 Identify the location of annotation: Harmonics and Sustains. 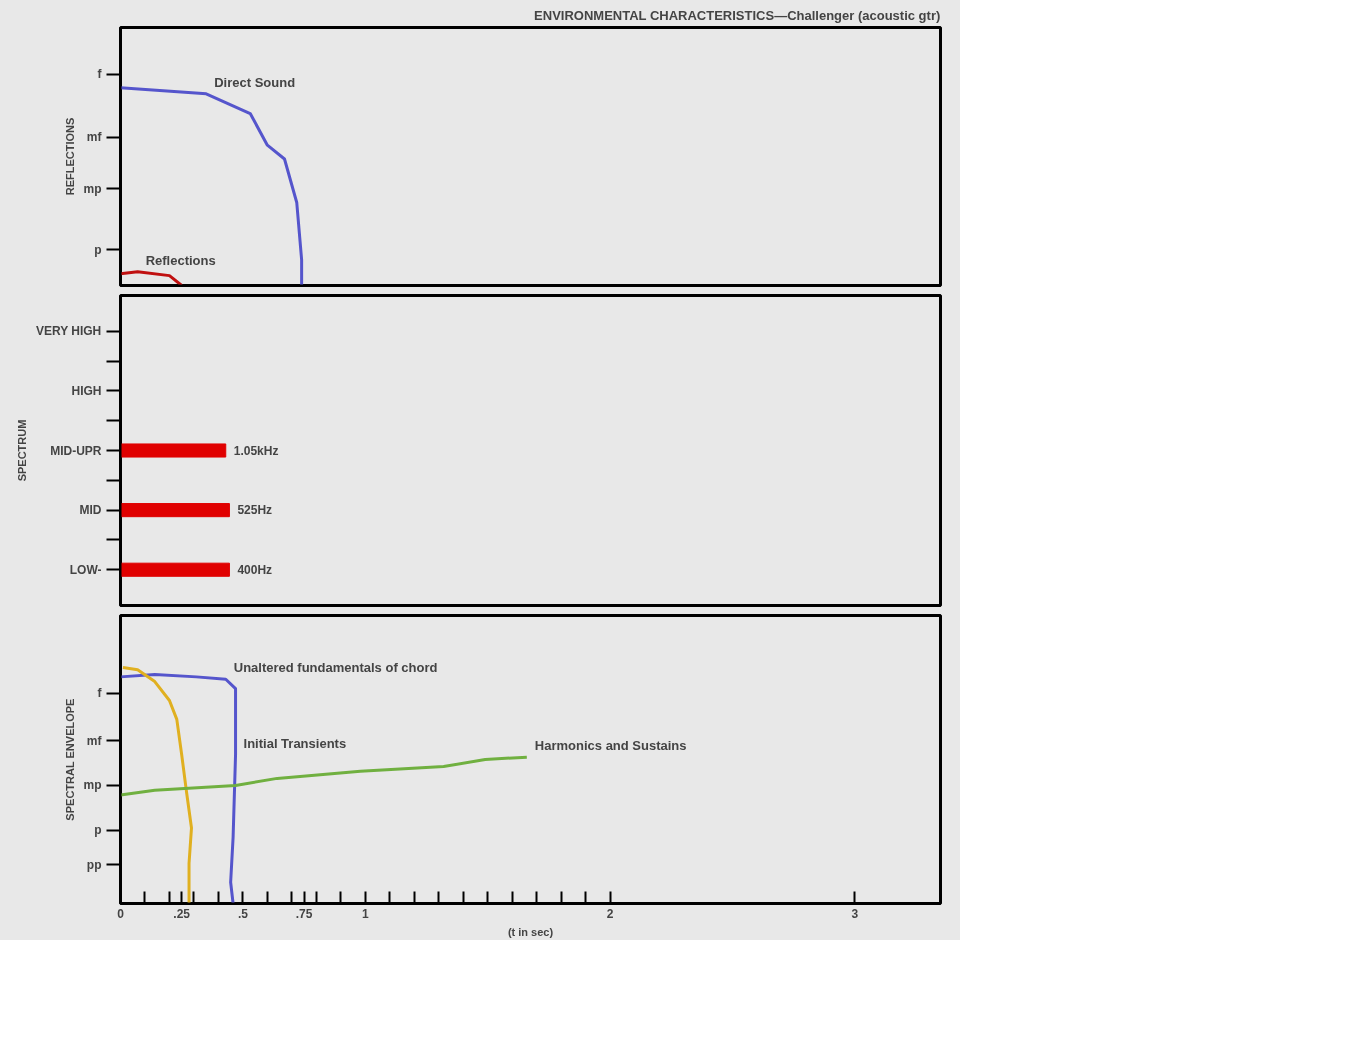
(610, 746).